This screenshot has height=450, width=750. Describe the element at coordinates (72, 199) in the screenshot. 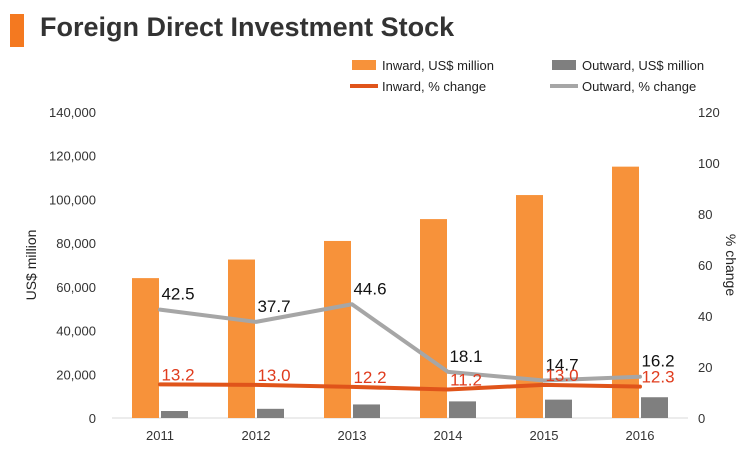

I see `y-tick-label-left: 100,000` at that location.